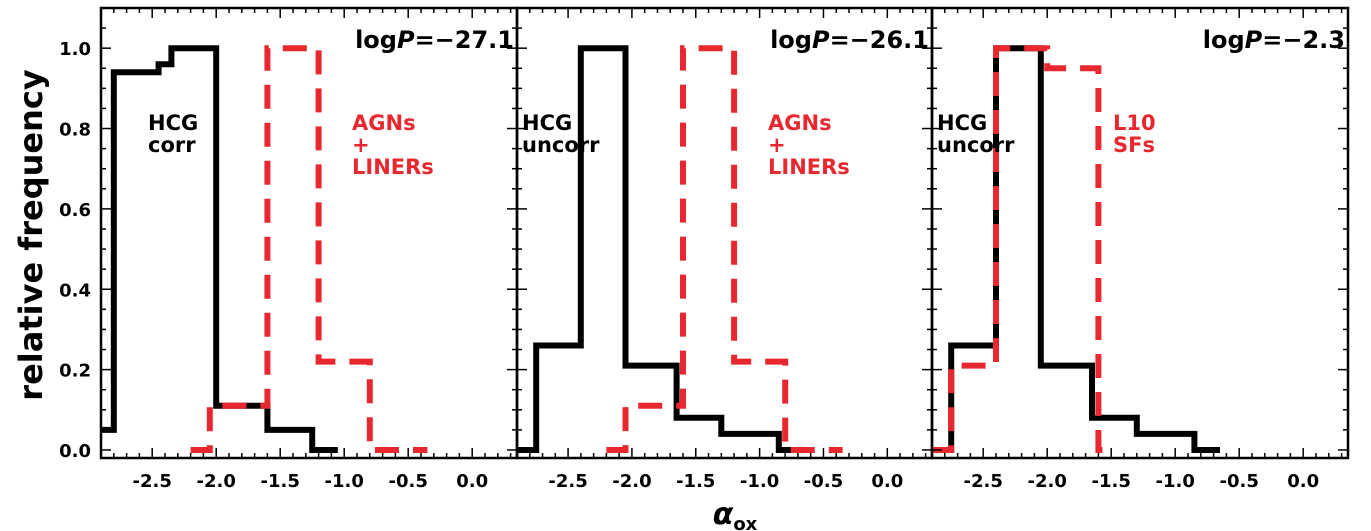 This screenshot has width=1371, height=531. I want to click on y-axis-label: relative frequency, so click(31, 235).